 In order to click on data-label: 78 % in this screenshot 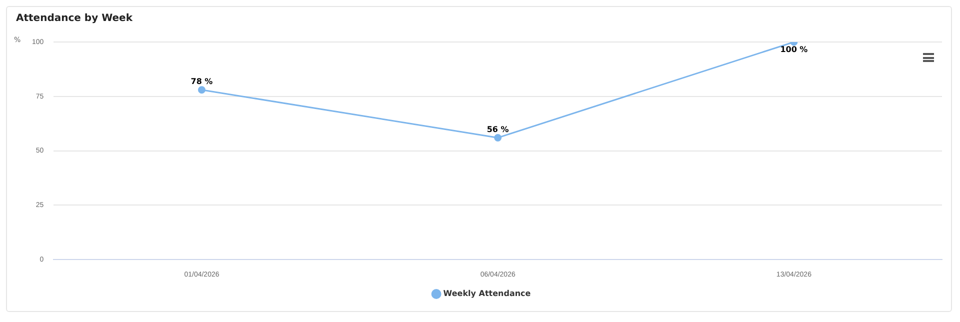, I will do `click(201, 81)`.